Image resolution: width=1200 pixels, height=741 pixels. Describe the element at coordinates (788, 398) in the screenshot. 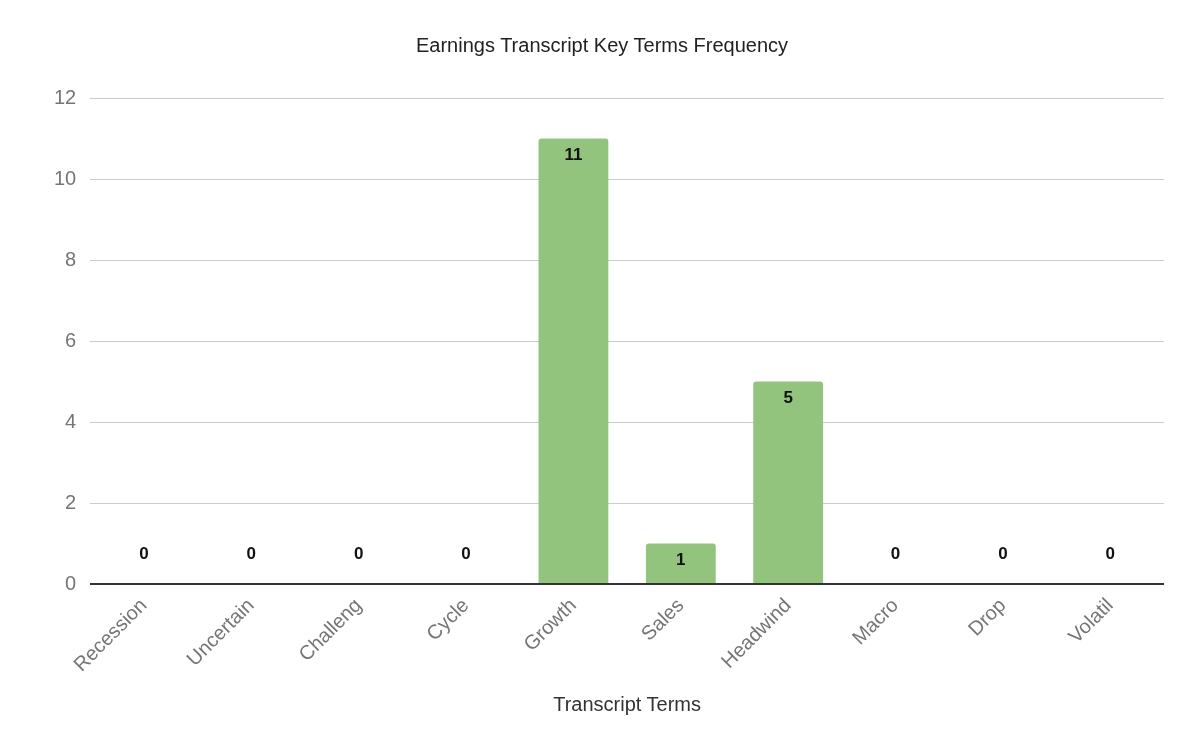

I see `data-label: 5` at that location.